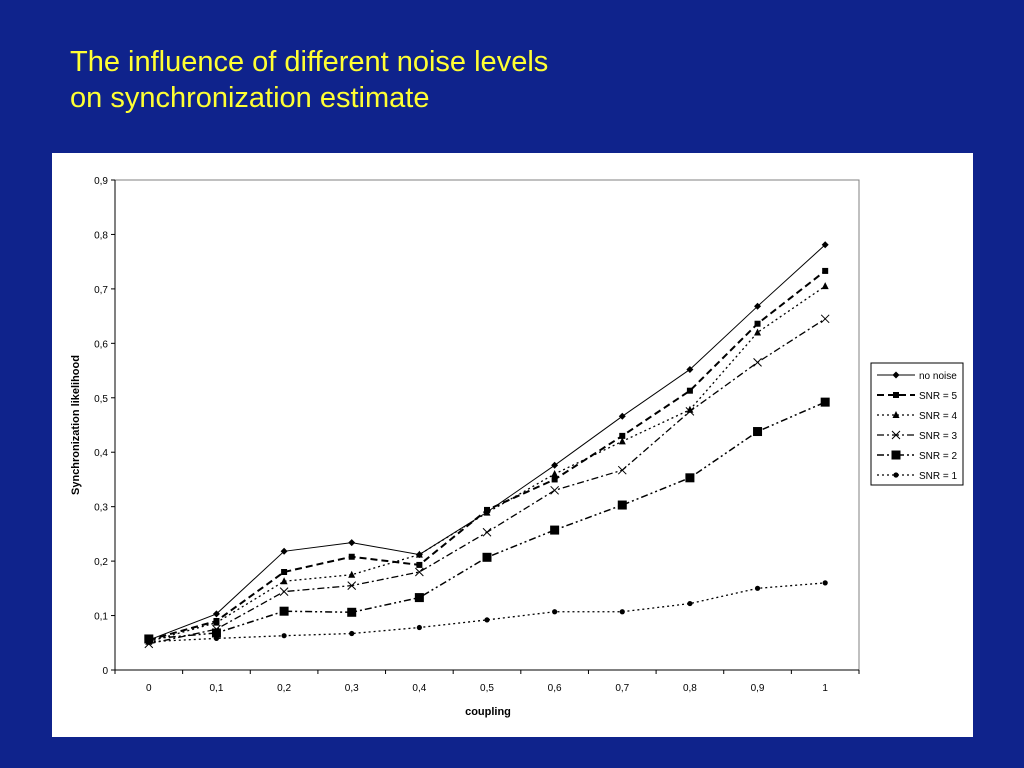 Image resolution: width=1024 pixels, height=768 pixels. I want to click on y-tick-label: 0,3, so click(101, 508).